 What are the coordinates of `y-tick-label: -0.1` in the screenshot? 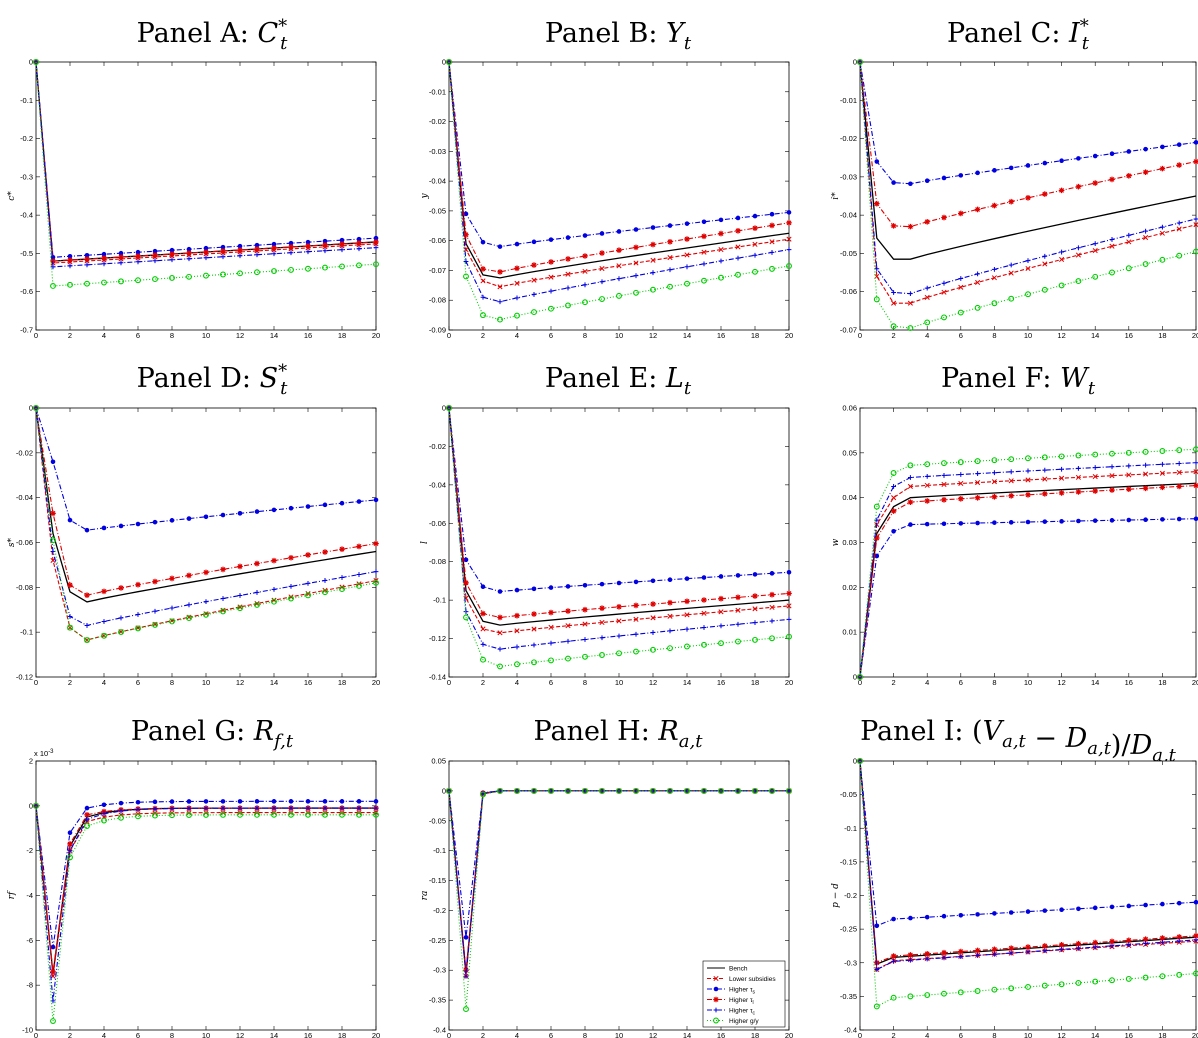 It's located at (26, 100).